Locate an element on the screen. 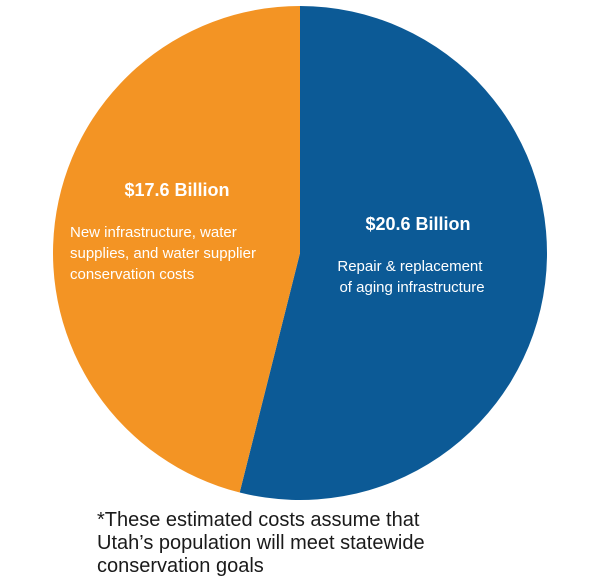  slice-value-label-repair: $20.6 Billion is located at coordinates (417, 224).